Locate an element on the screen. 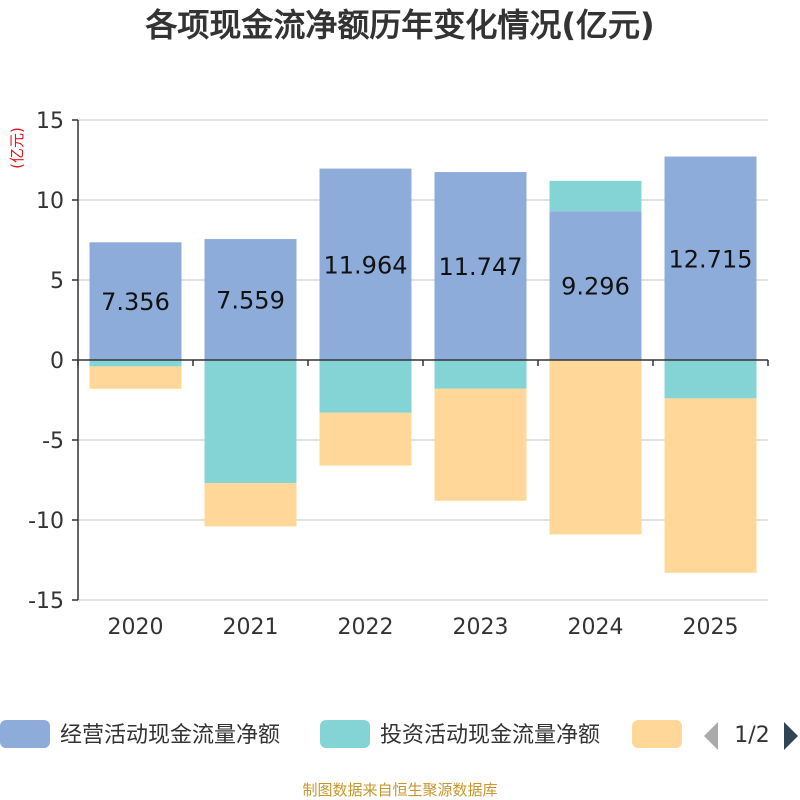  legend-swatch-financing is located at coordinates (657, 734).